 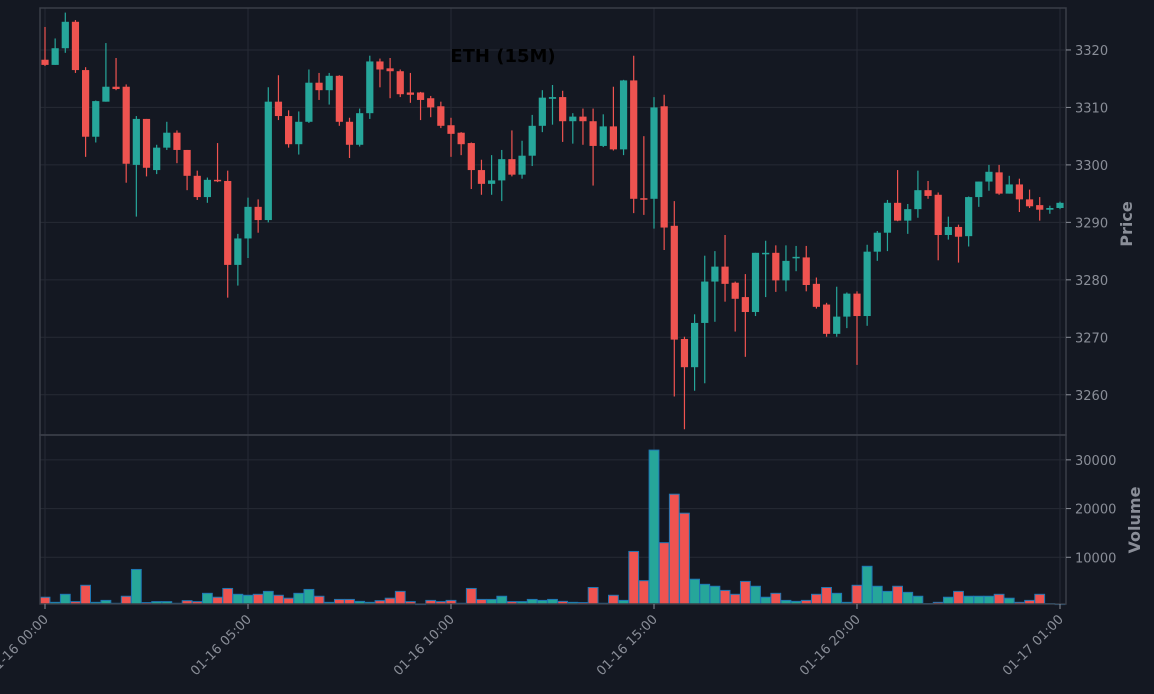 What do you see at coordinates (1095, 461) in the screenshot?
I see `volume-tick-label: 30000` at bounding box center [1095, 461].